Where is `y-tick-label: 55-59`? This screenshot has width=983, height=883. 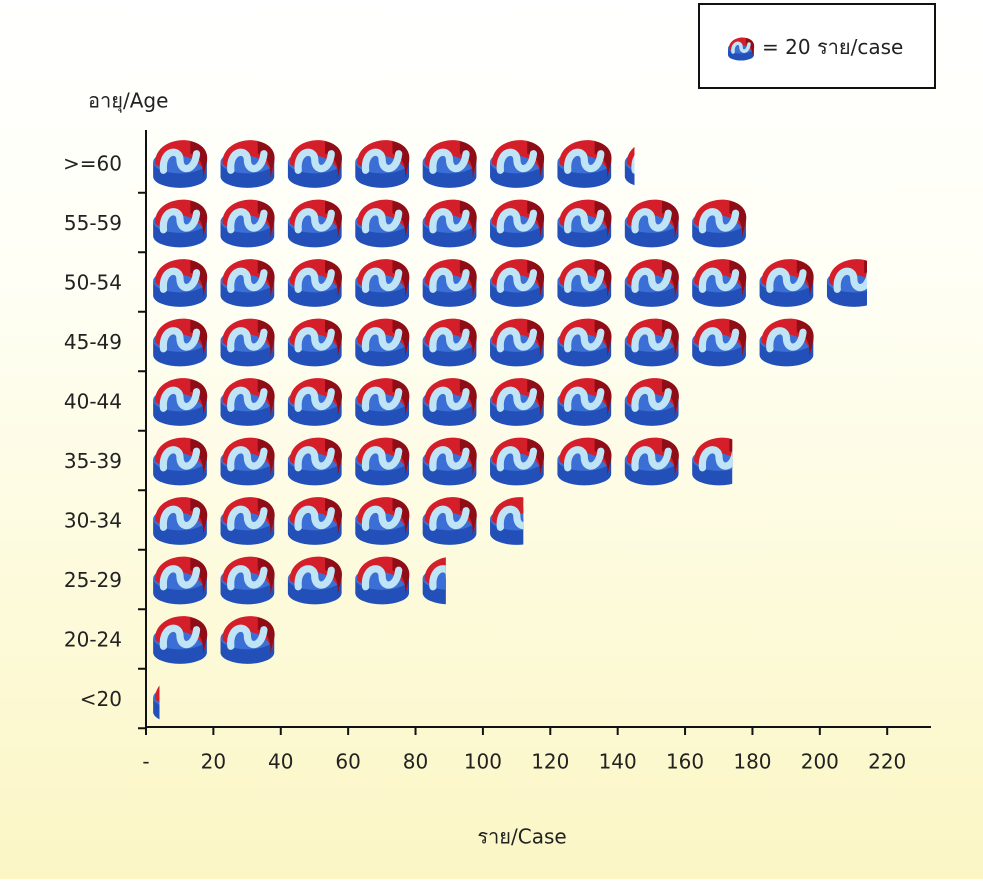 y-tick-label: 55-59 is located at coordinates (93, 223).